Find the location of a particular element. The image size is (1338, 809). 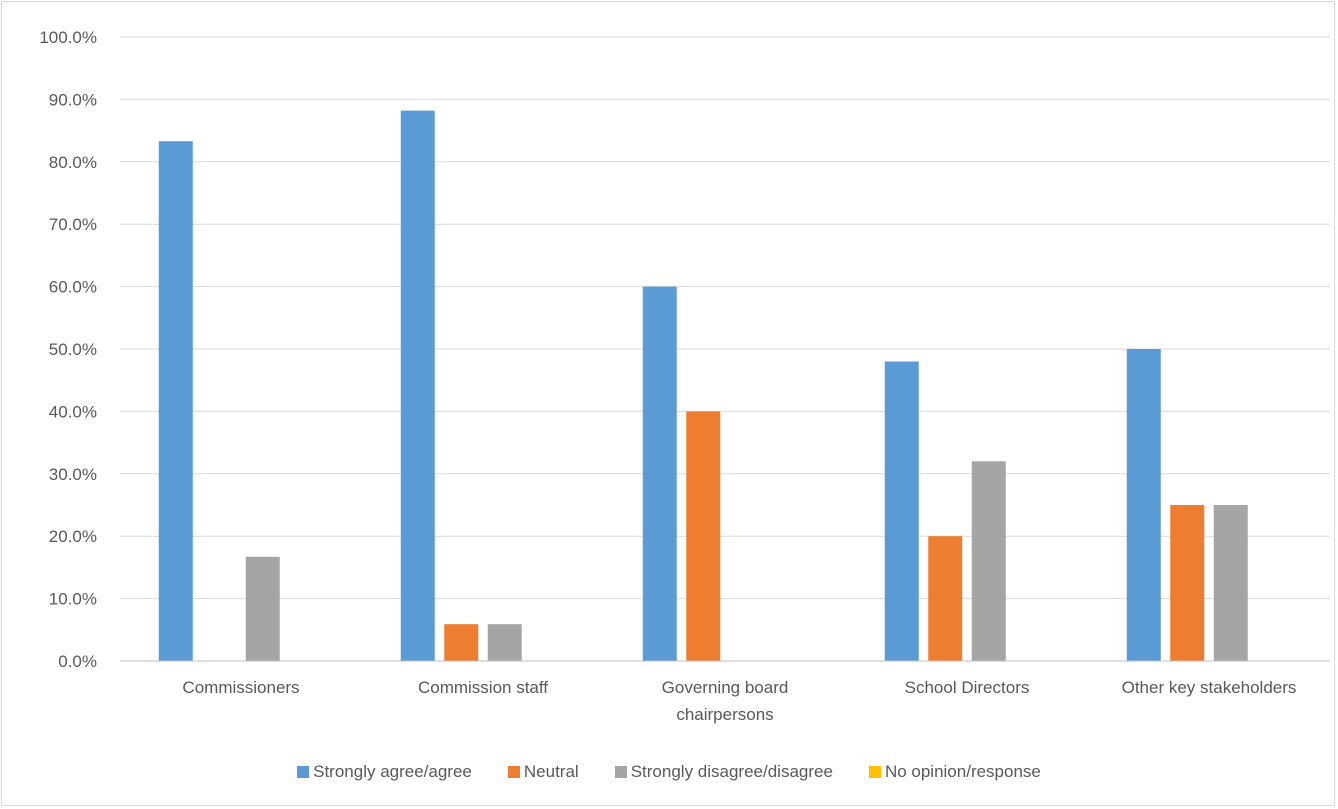

y-tick-label: 70.0% is located at coordinates (73, 224).